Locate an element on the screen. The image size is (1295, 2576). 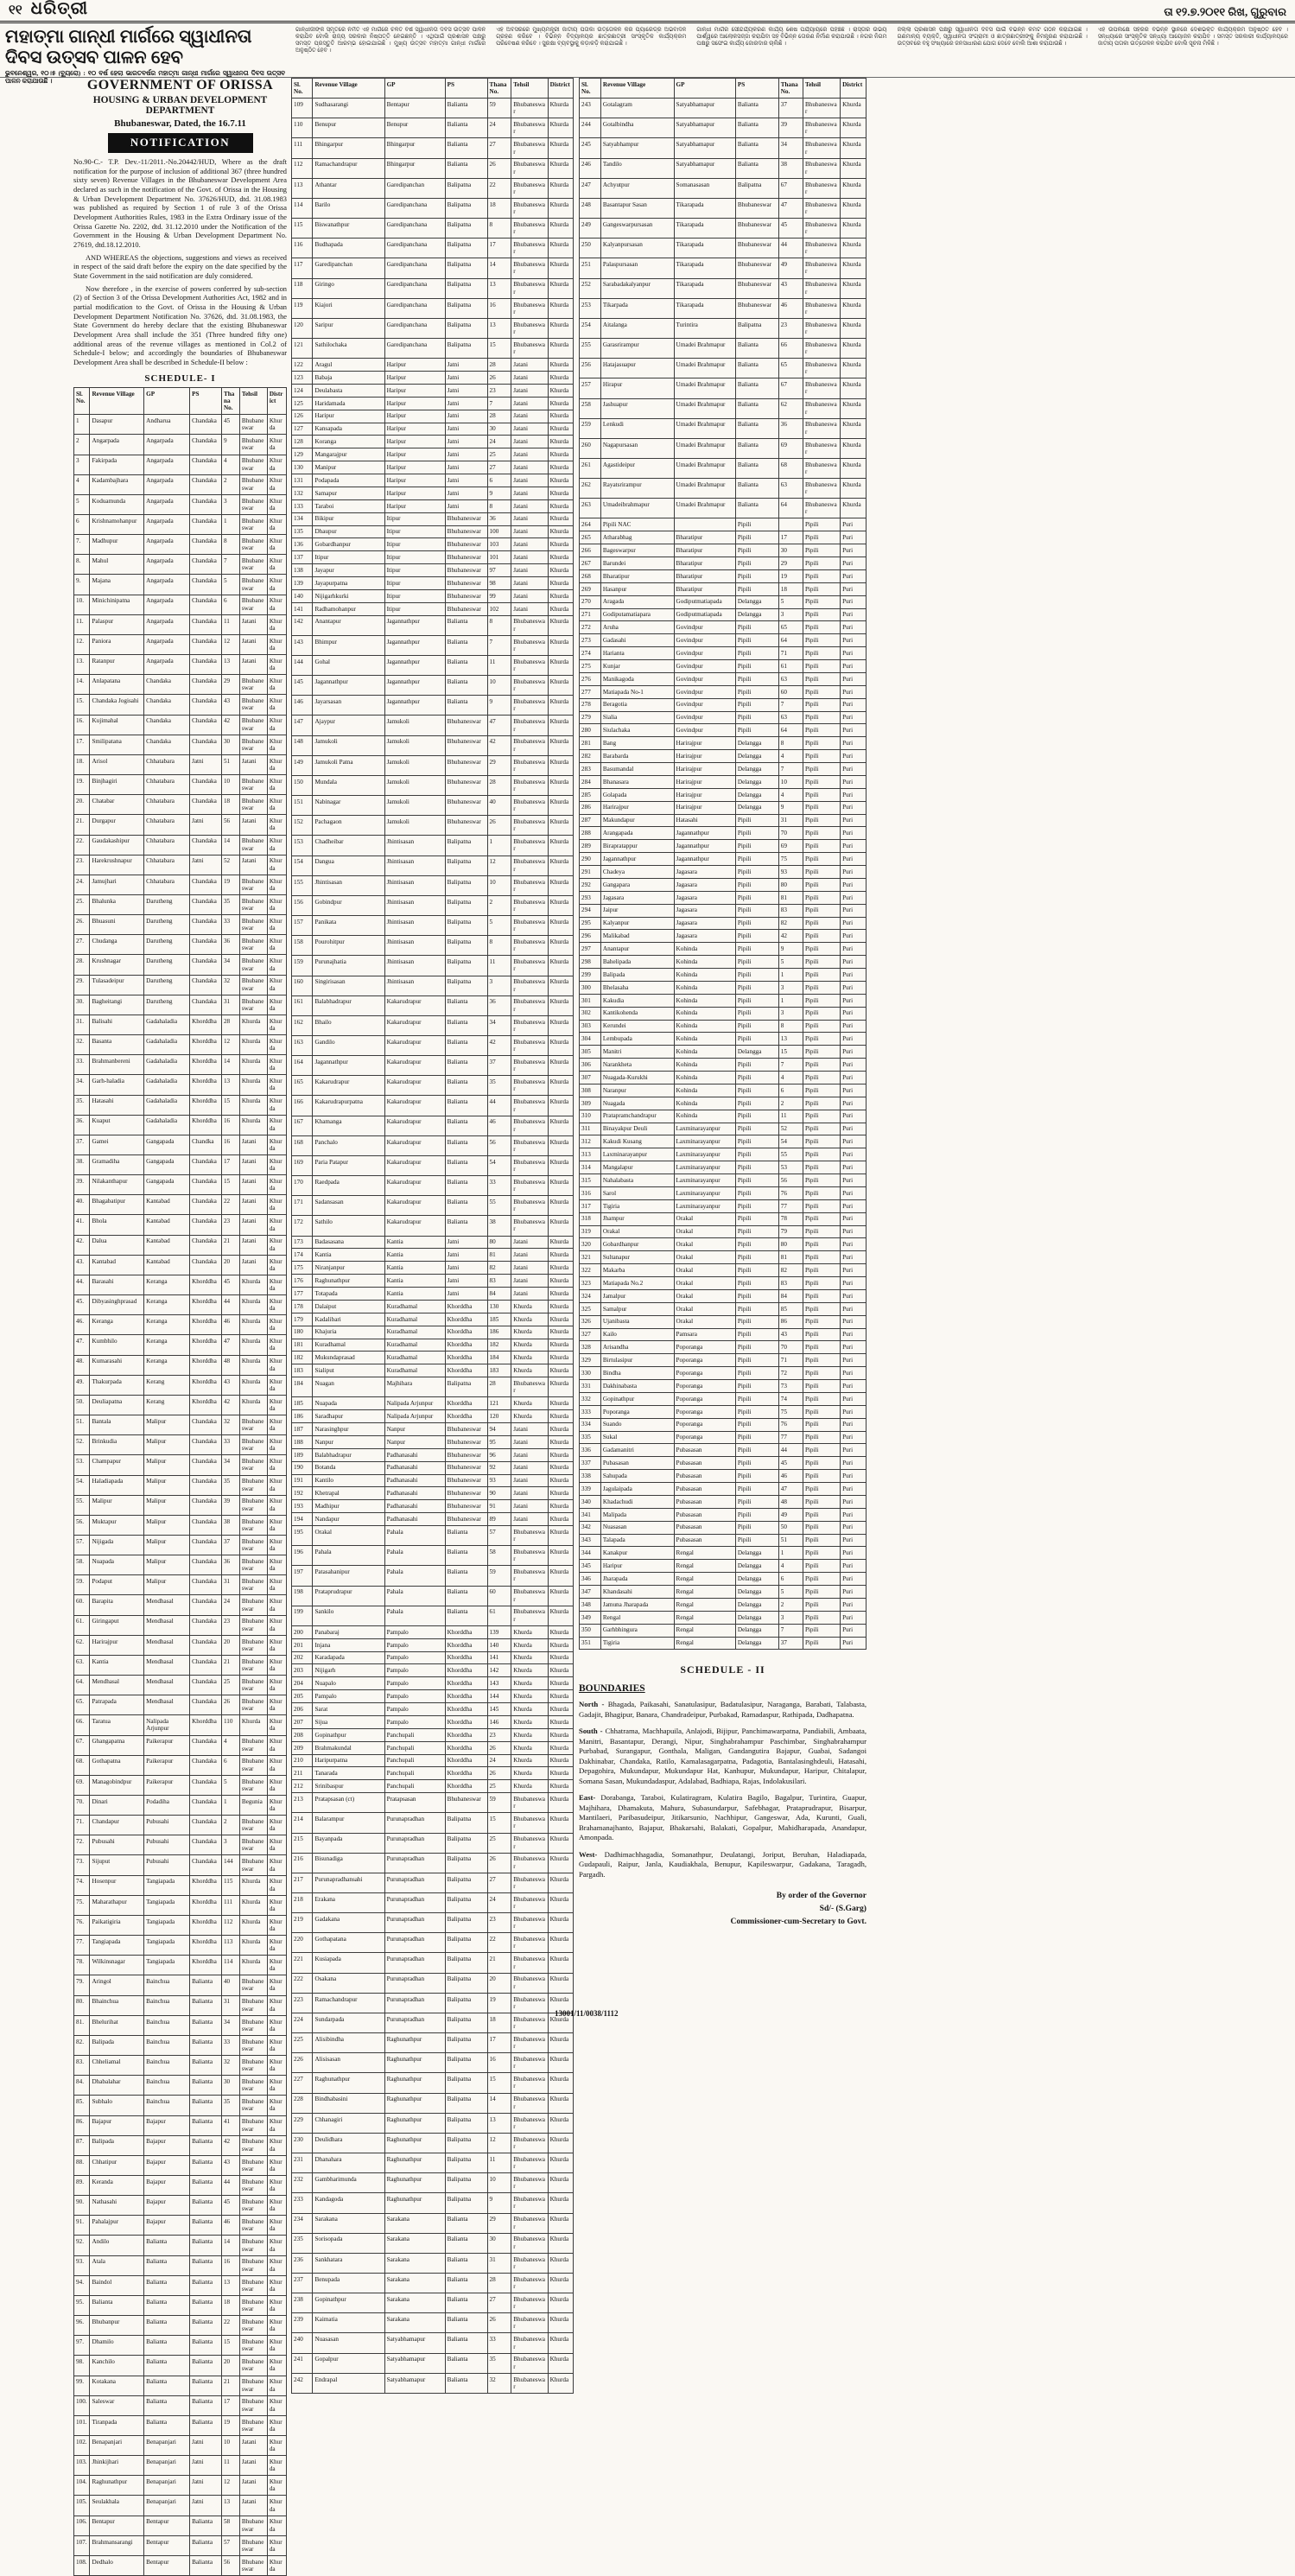
table-cell: Jagasara is located at coordinates (704, 911).